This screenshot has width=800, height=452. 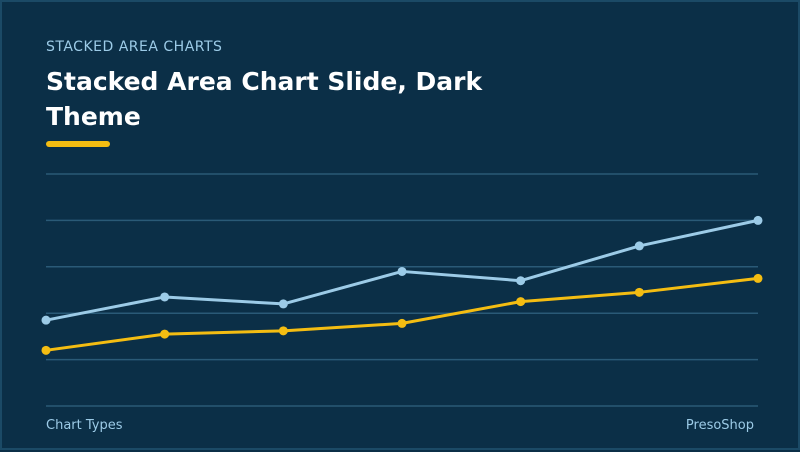 I want to click on footer-brand: PresoShop, so click(x=719, y=425).